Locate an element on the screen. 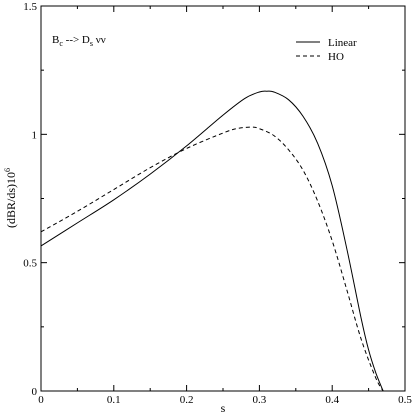  y-axis-label-main: (dBR/ds)10 is located at coordinates (11, 200).